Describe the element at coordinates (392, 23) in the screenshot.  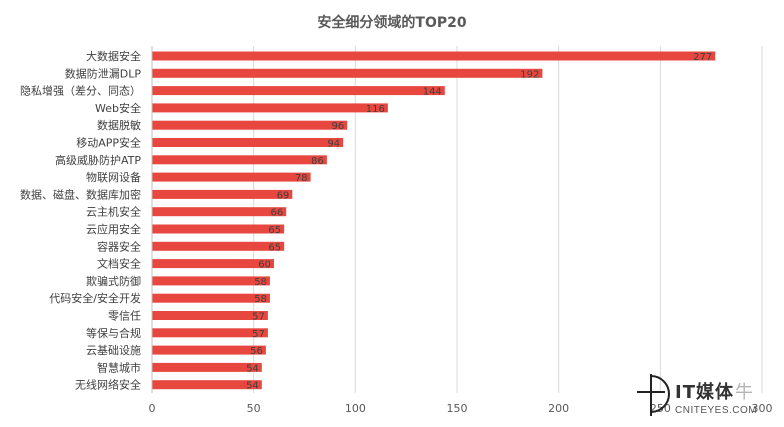
I see `chart-title: 安全细分领域的TOP20` at that location.